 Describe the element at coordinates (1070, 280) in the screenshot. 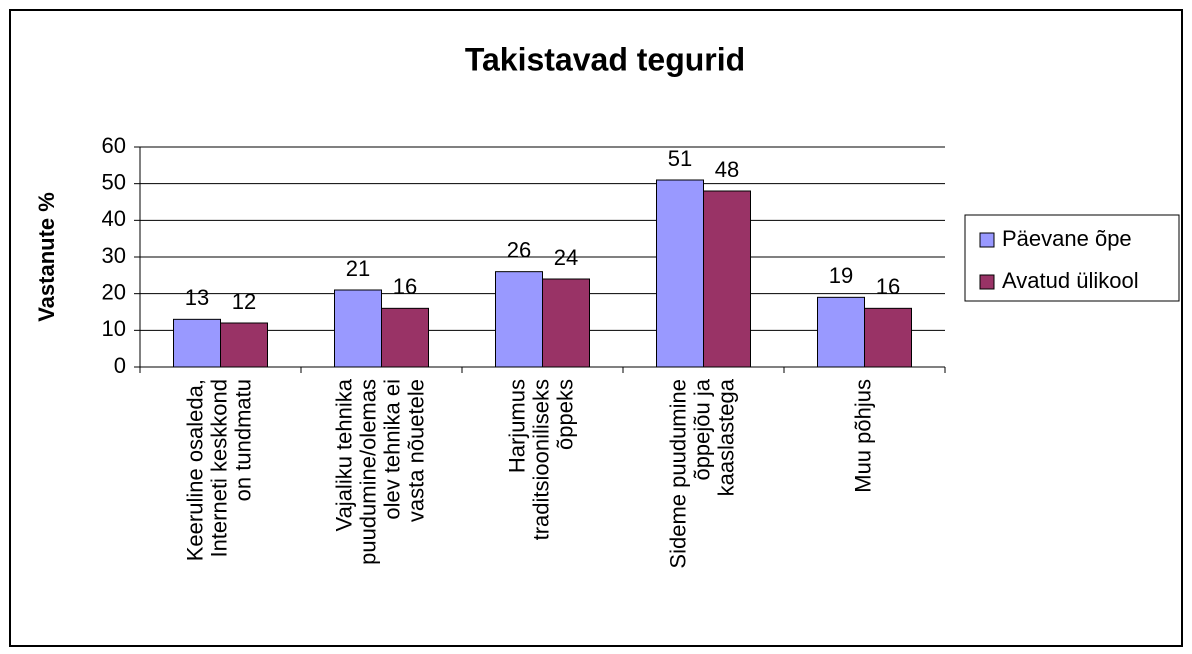

I see `legend-label: Avatud ülikool` at that location.